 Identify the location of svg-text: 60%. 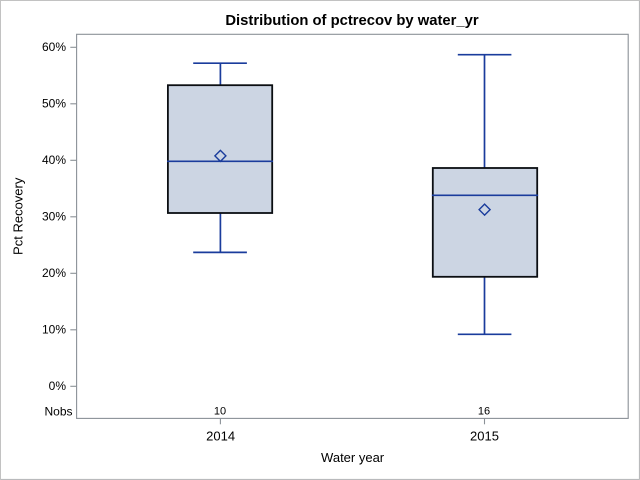
(54, 47).